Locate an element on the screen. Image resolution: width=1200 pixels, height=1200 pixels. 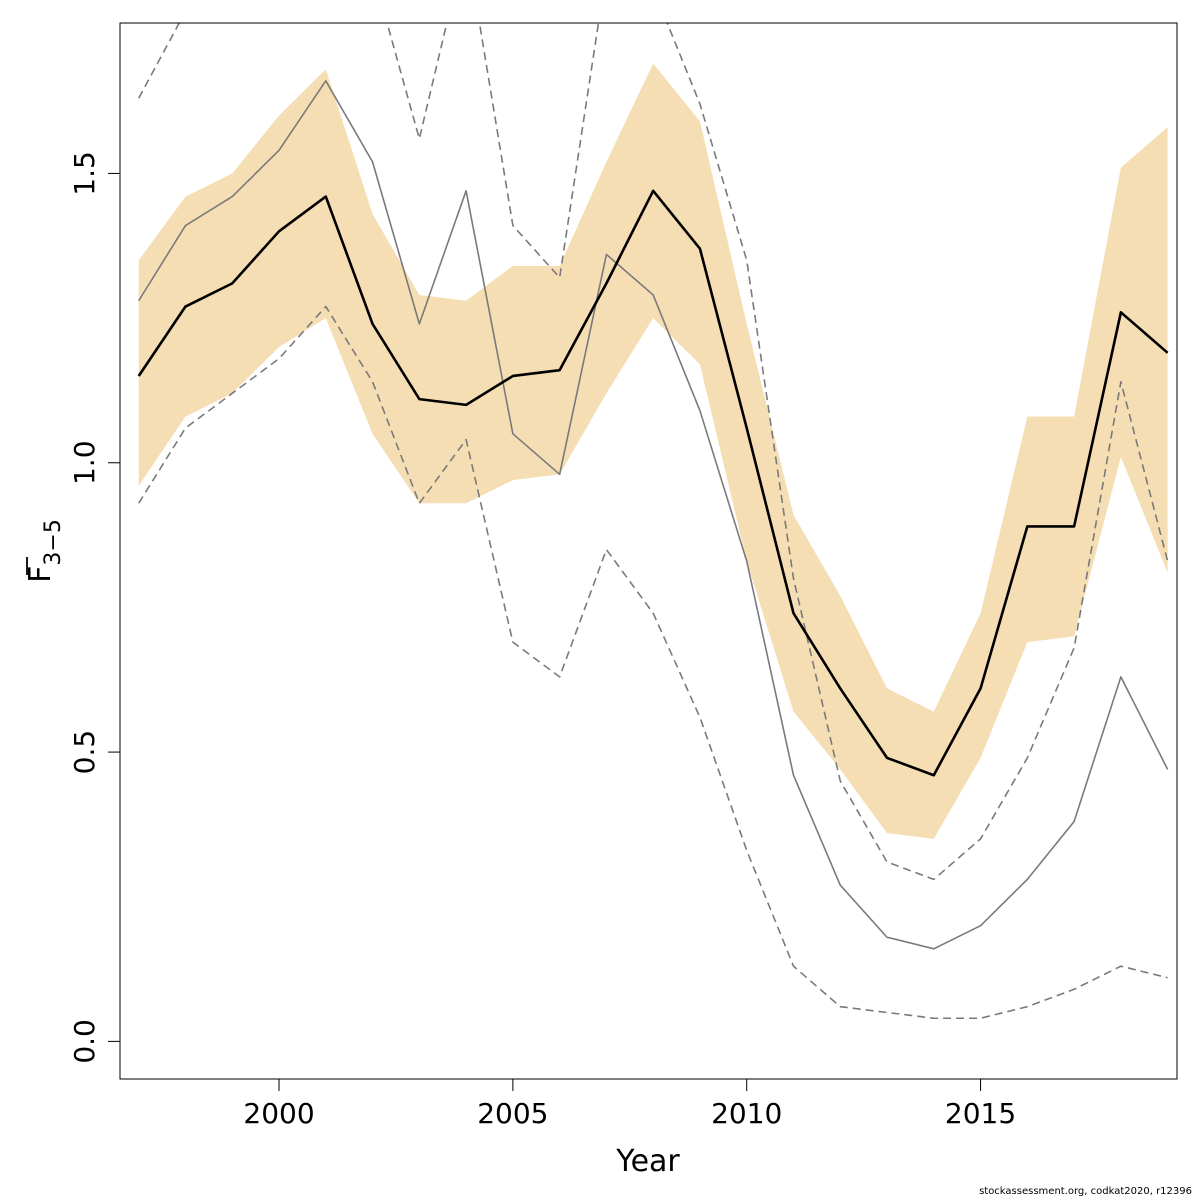
y-axis-title: F3−5 is located at coordinates (44, 551).